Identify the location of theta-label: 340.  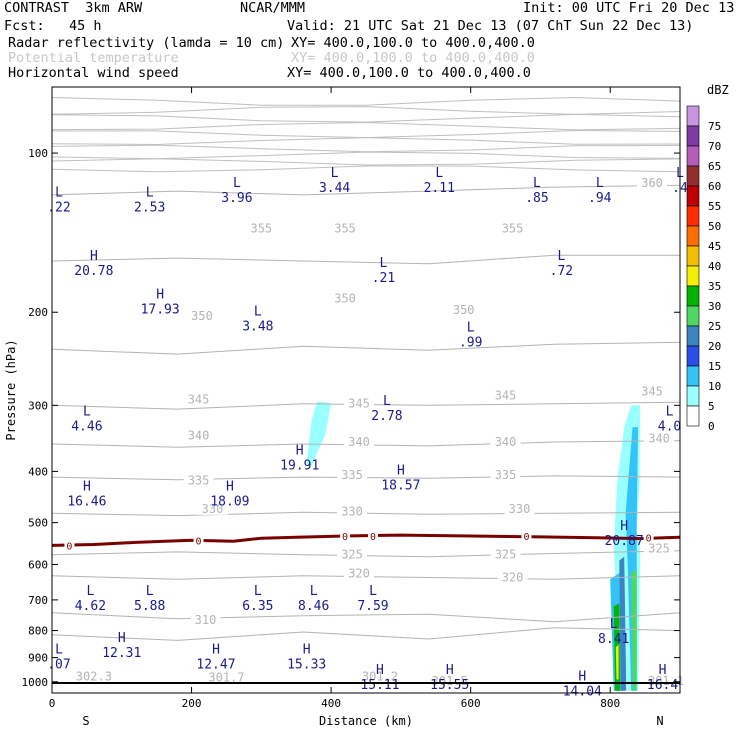
(659, 439).